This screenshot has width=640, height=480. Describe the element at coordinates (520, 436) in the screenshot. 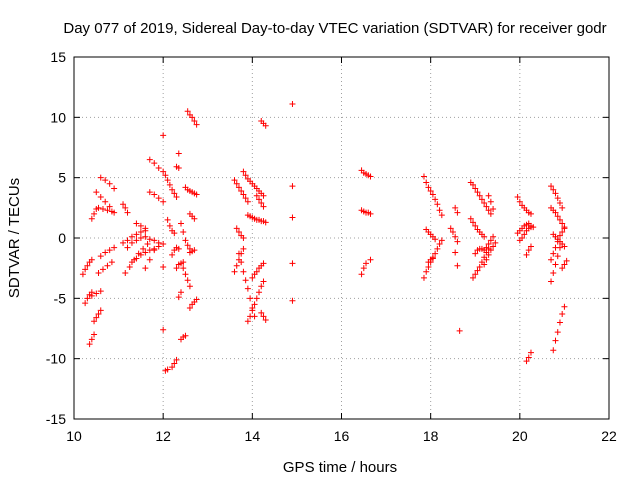

I see `x-tick-label: 20` at that location.